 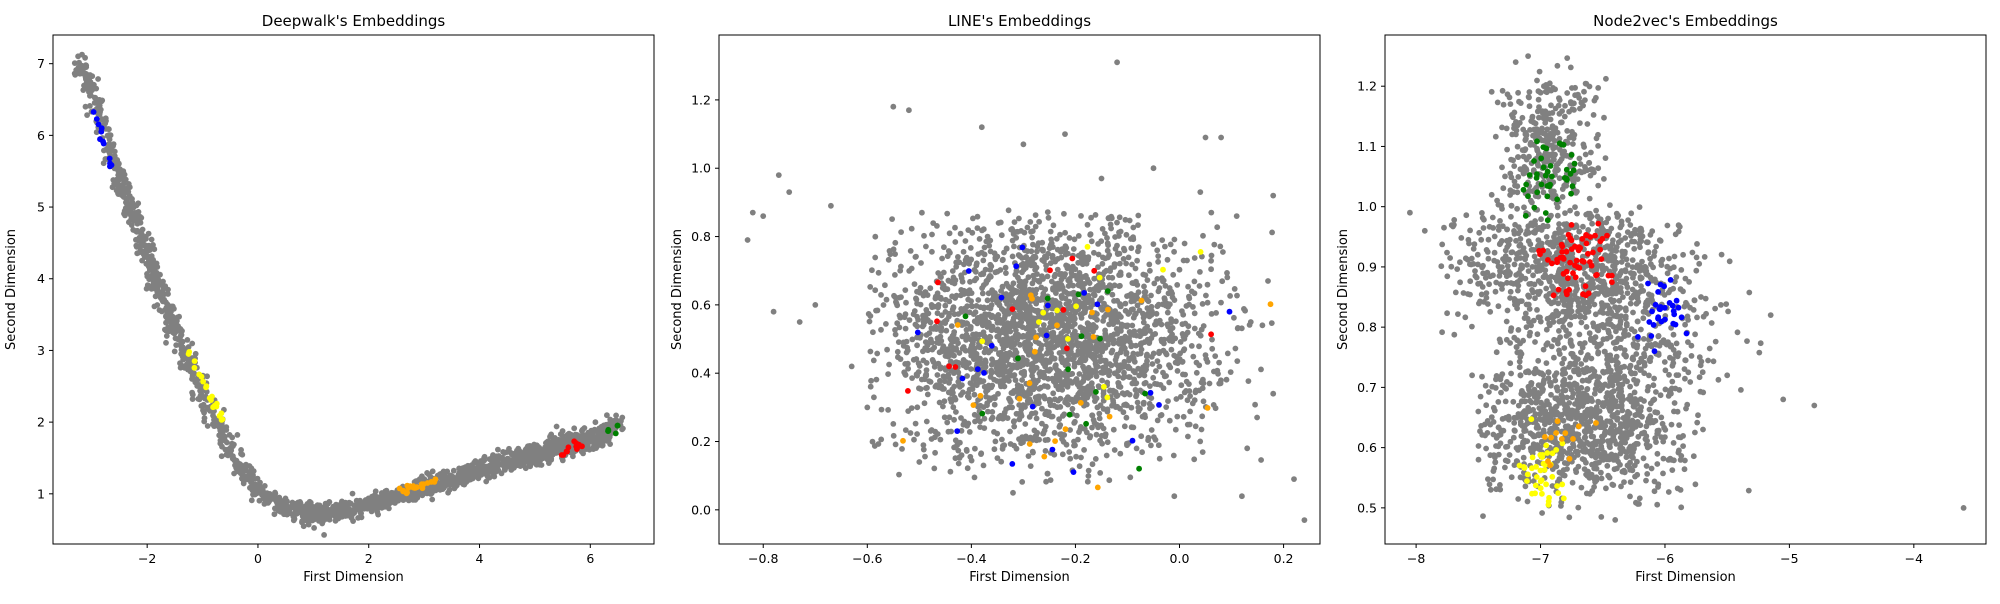 What do you see at coordinates (701, 99) in the screenshot?
I see `y-tick-label: 1.2` at bounding box center [701, 99].